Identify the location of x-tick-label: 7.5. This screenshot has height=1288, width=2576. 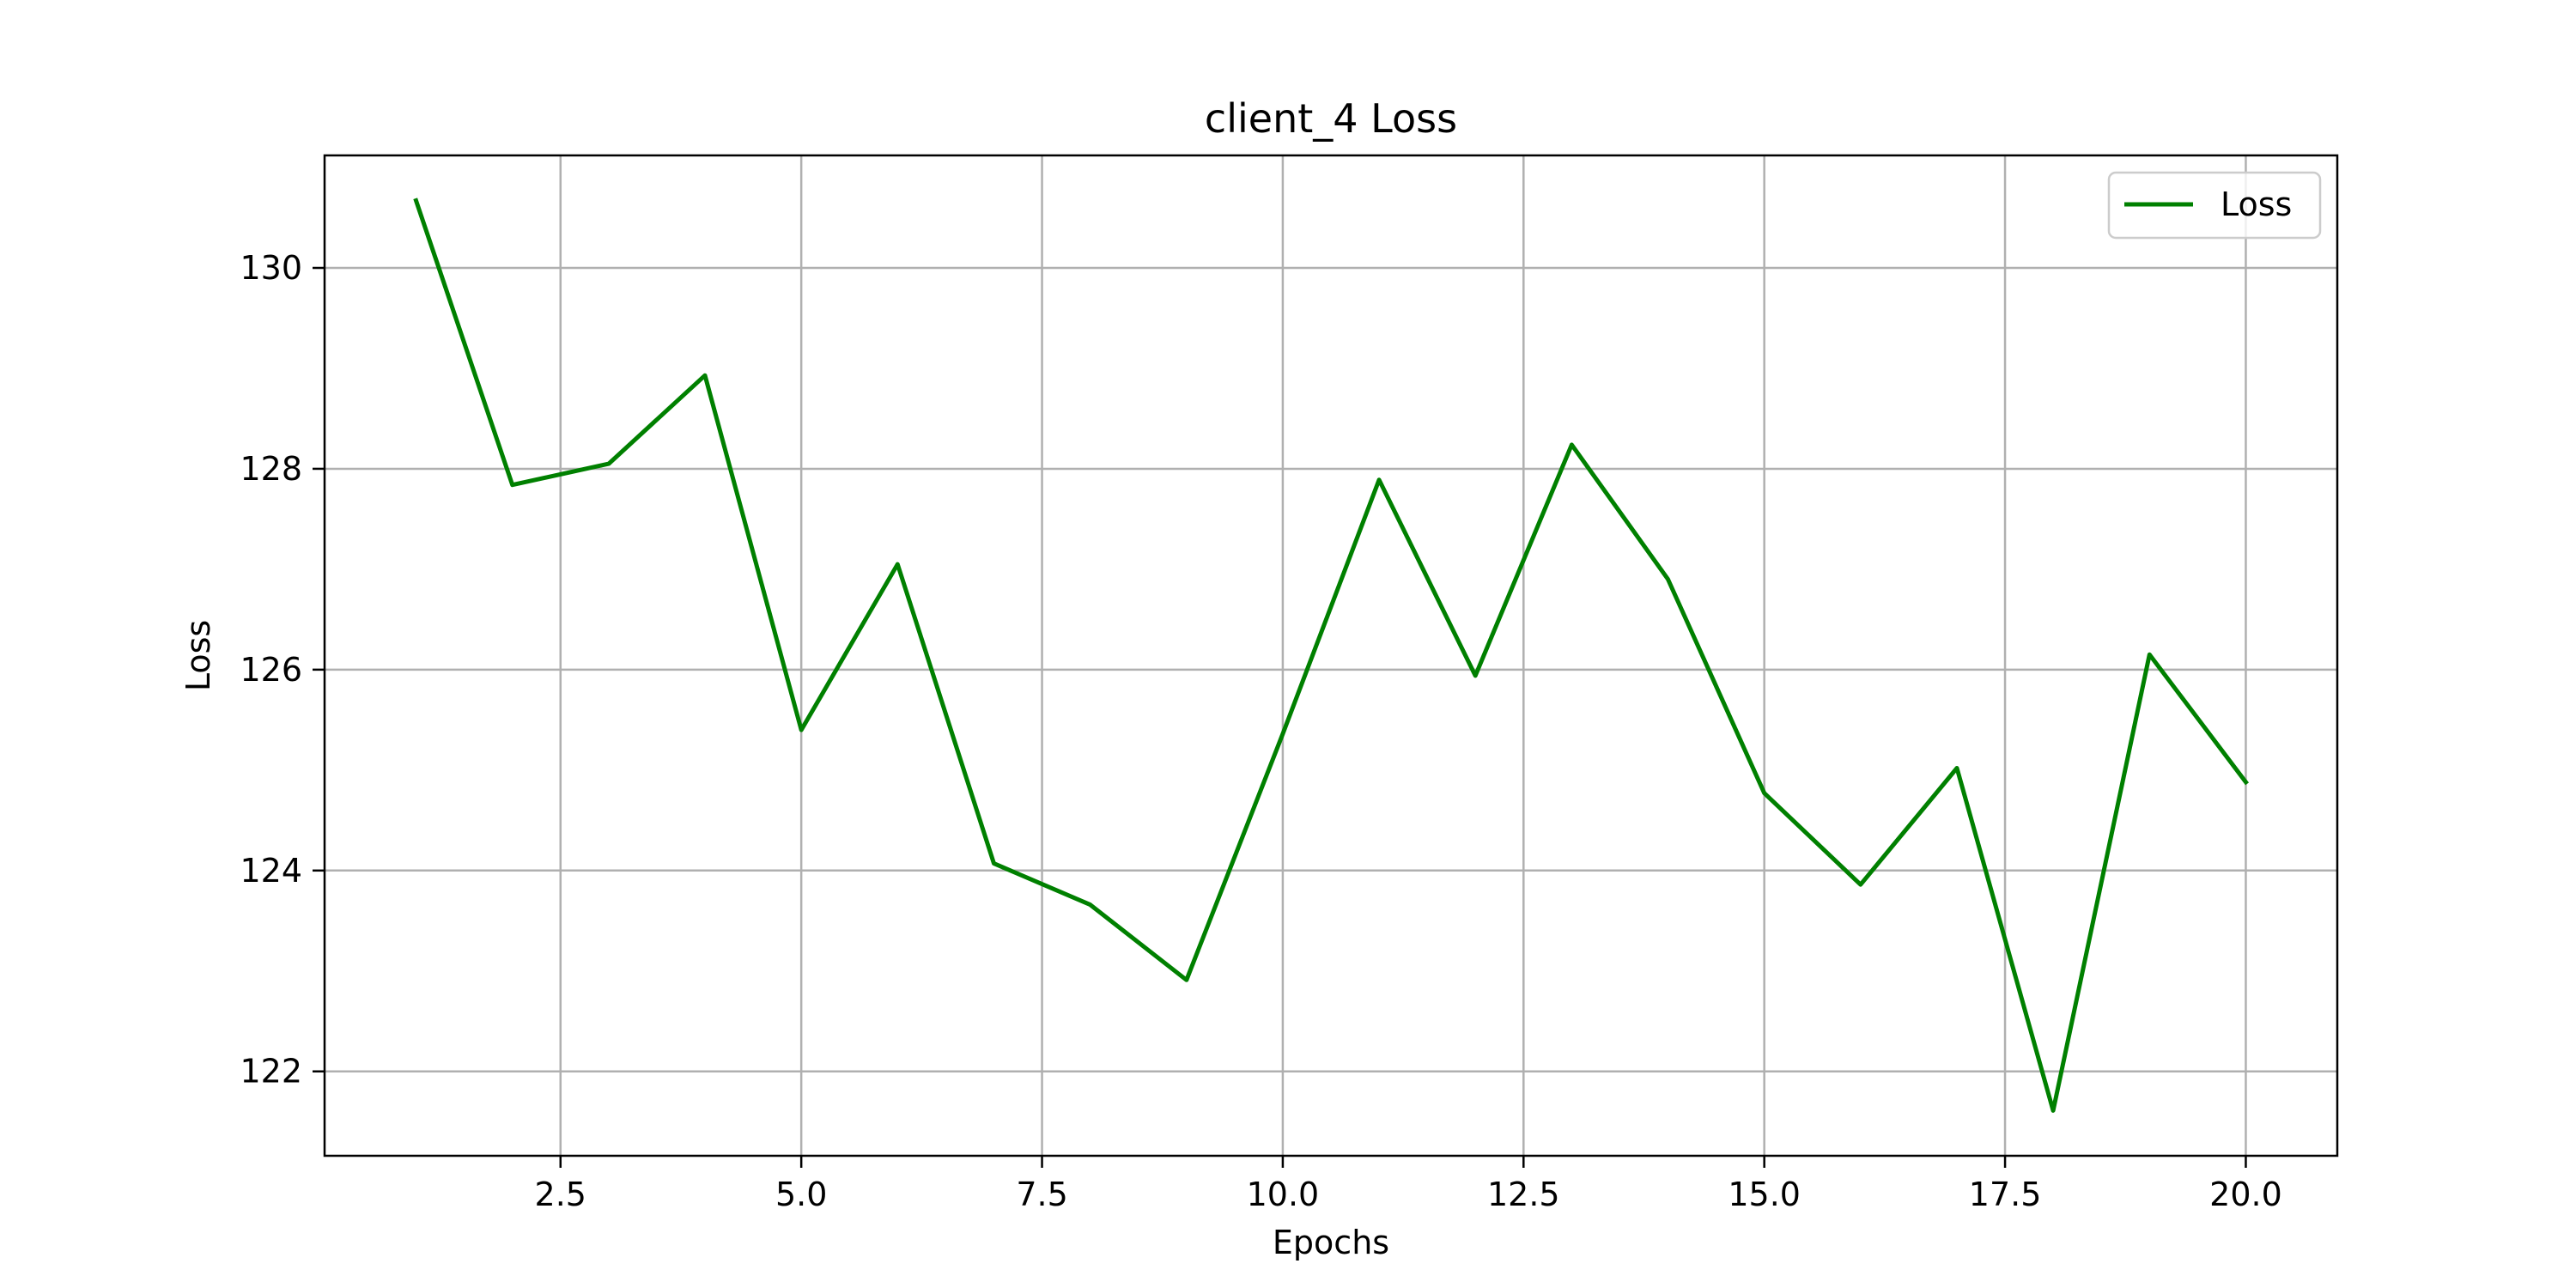
(1041, 1195).